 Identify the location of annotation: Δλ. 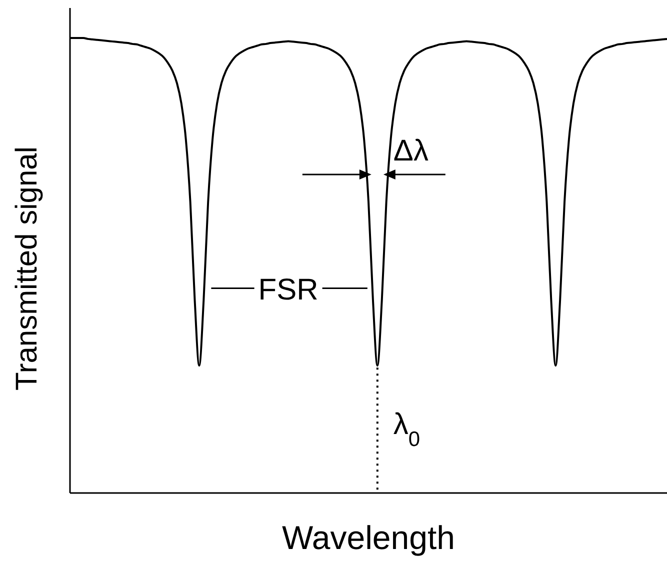
(410, 151).